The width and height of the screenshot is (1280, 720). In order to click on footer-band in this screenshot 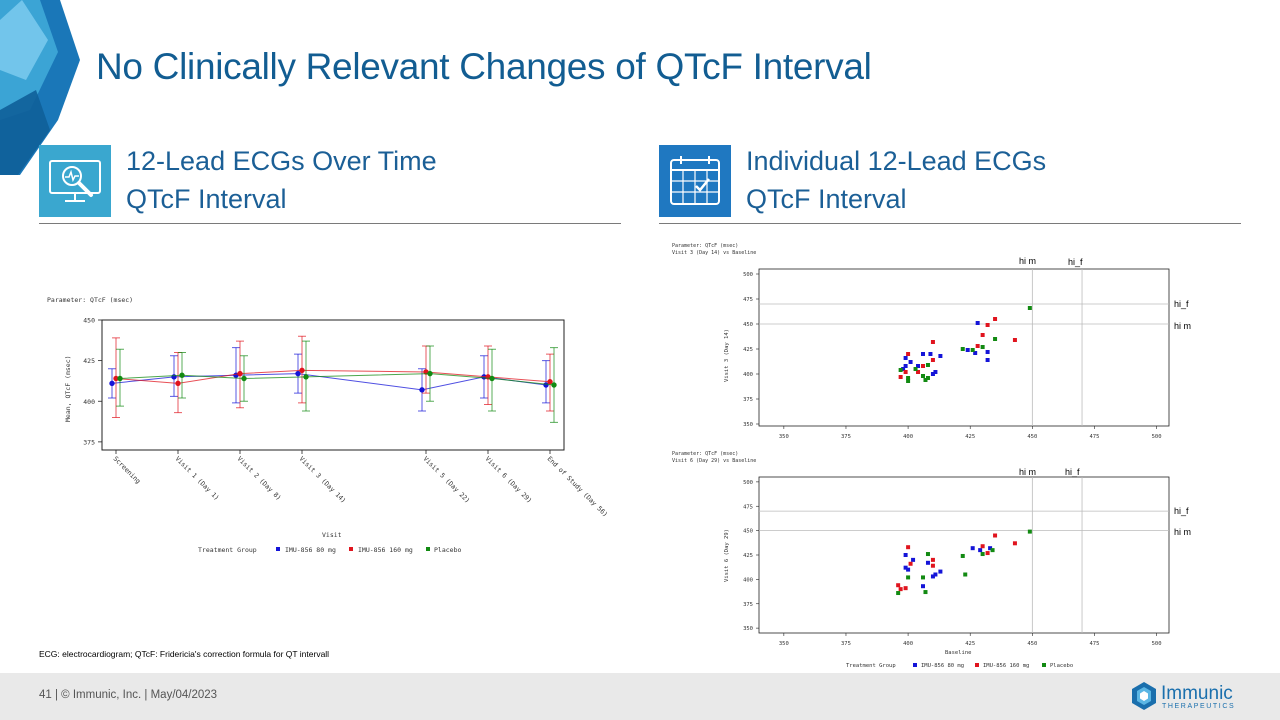, I will do `click(640, 696)`.